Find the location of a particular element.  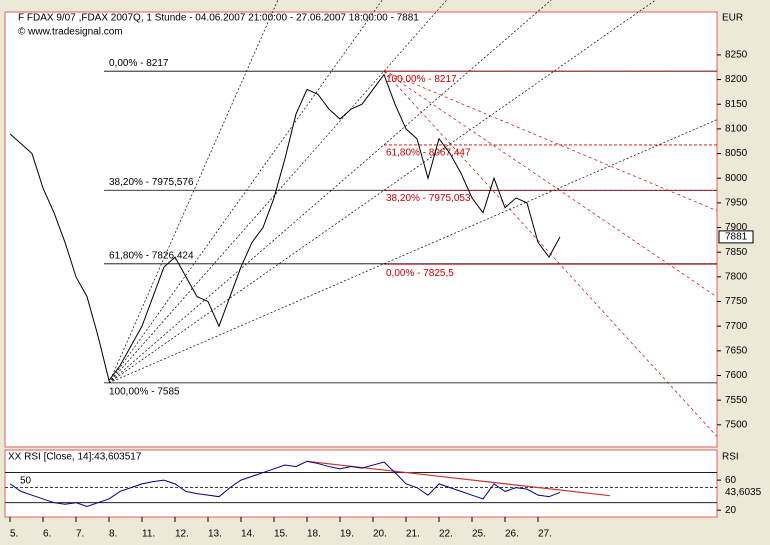

y-tick-label: 7850 is located at coordinates (736, 252).